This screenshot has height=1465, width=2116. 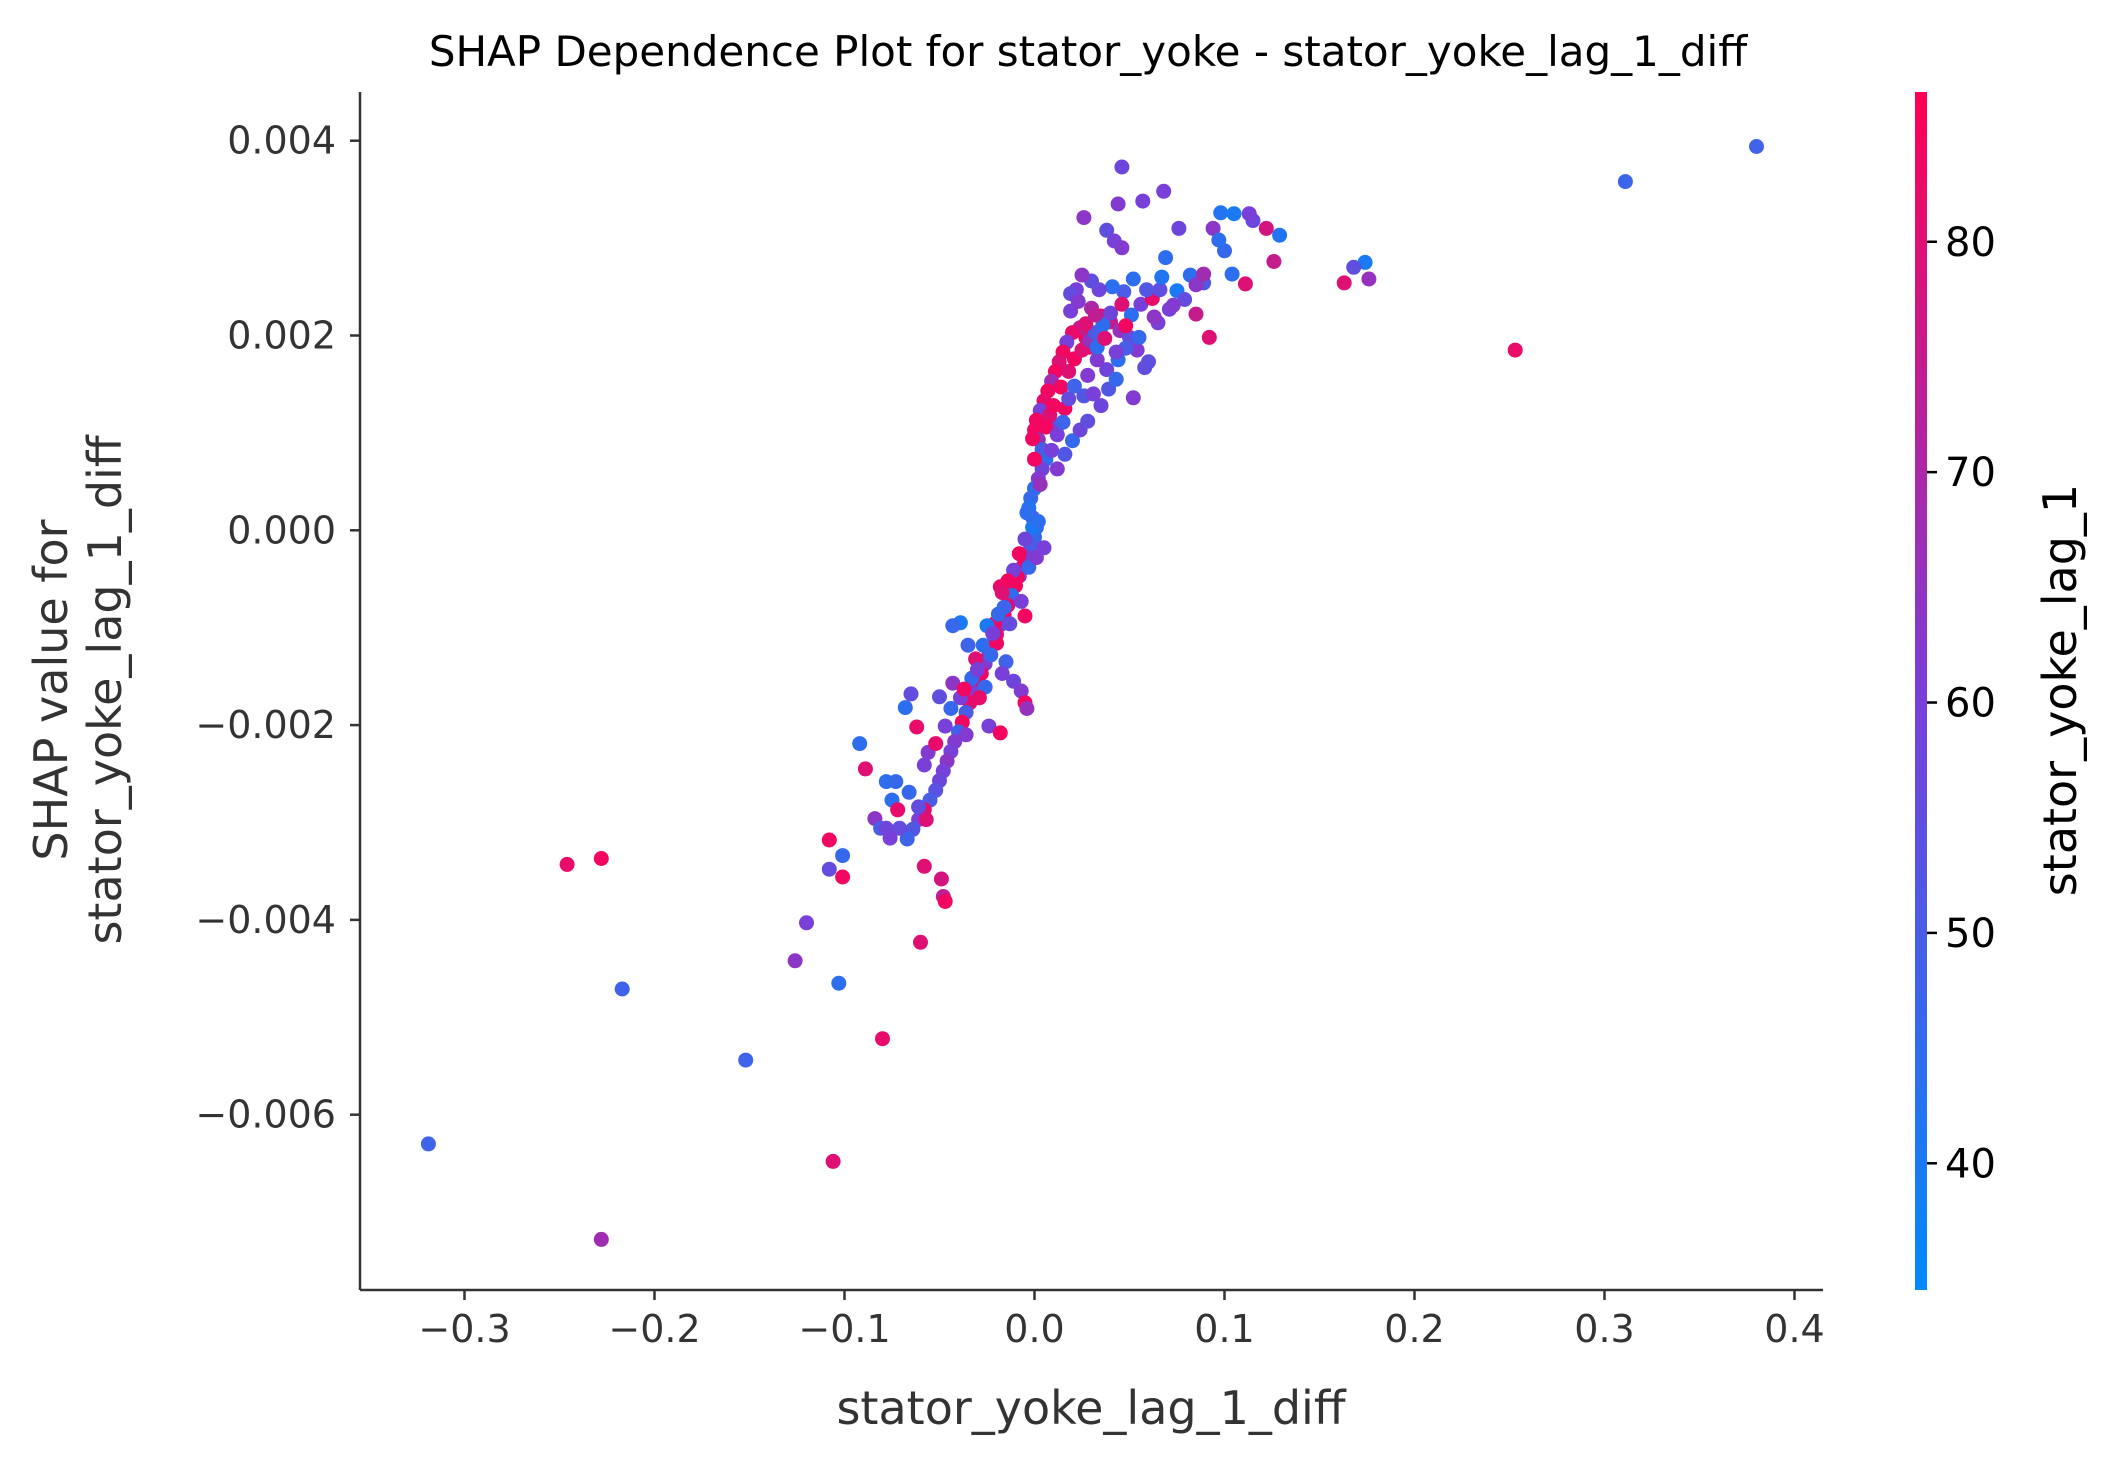 What do you see at coordinates (654, 1329) in the screenshot?
I see `x-tick-label: −0.2` at bounding box center [654, 1329].